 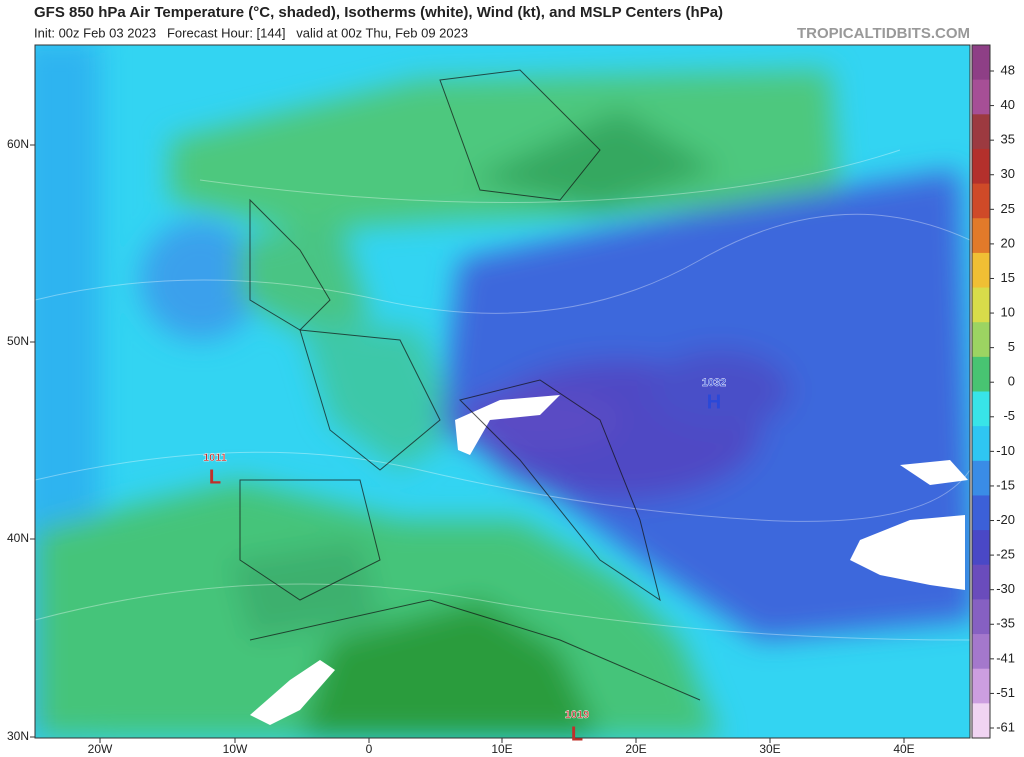 I want to click on colorbar-label: 40, so click(x=1008, y=104).